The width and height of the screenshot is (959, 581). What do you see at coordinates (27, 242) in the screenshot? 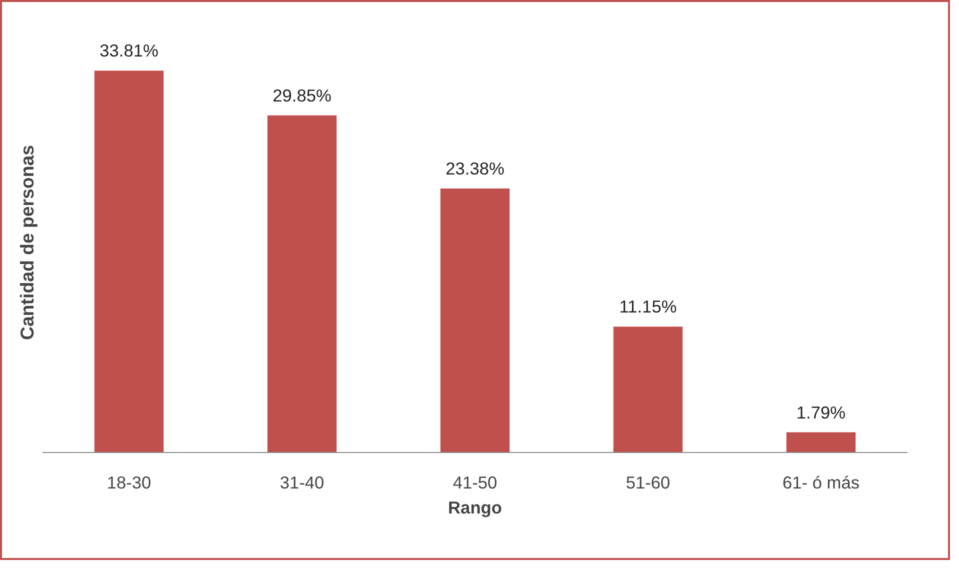
I see `y-axis-title: Cantidad de personas` at bounding box center [27, 242].